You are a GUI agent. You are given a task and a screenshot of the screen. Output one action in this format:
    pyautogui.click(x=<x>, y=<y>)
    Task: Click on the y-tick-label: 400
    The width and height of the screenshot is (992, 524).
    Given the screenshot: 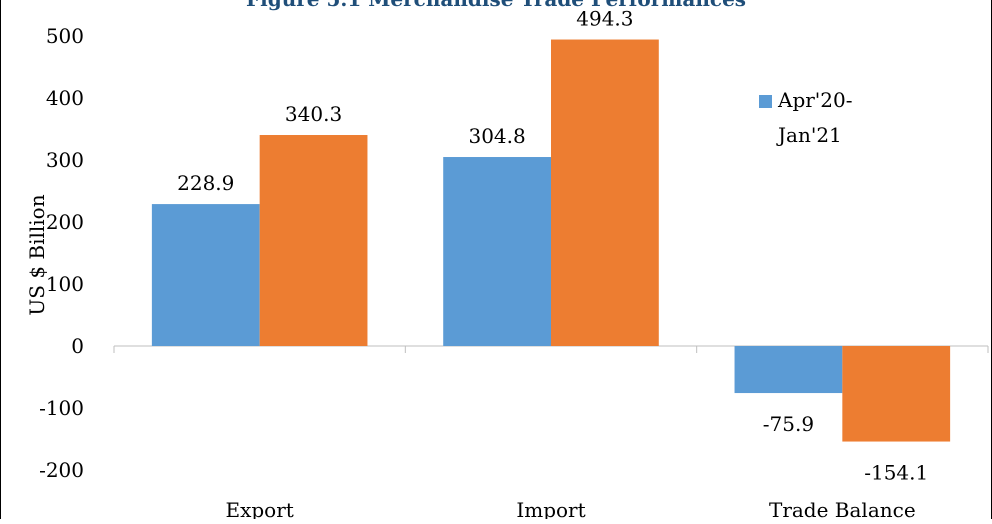 What is the action you would take?
    pyautogui.click(x=65, y=98)
    